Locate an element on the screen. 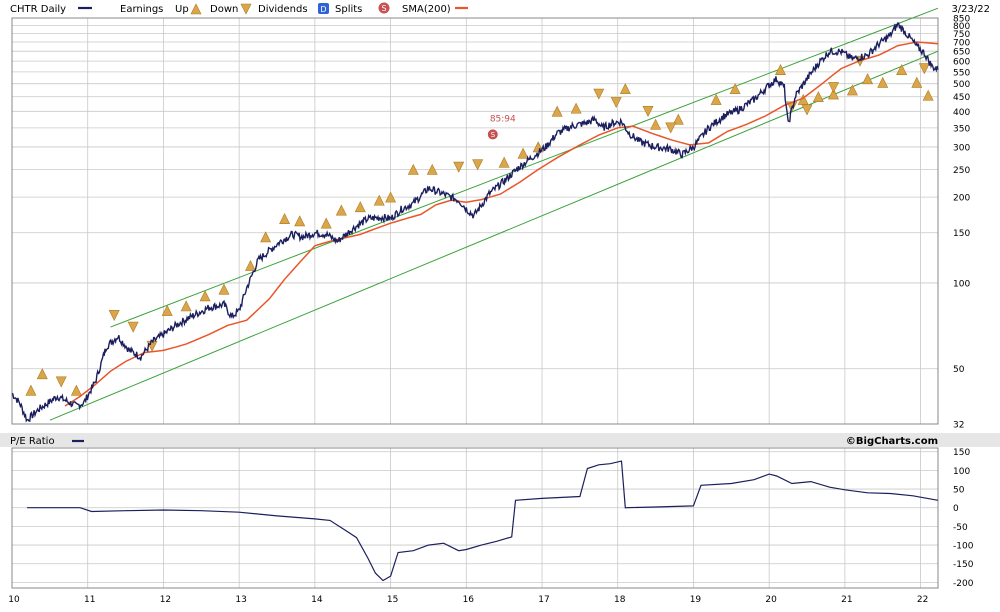 The width and height of the screenshot is (1000, 612). price-y-tick: 200 is located at coordinates (961, 199).